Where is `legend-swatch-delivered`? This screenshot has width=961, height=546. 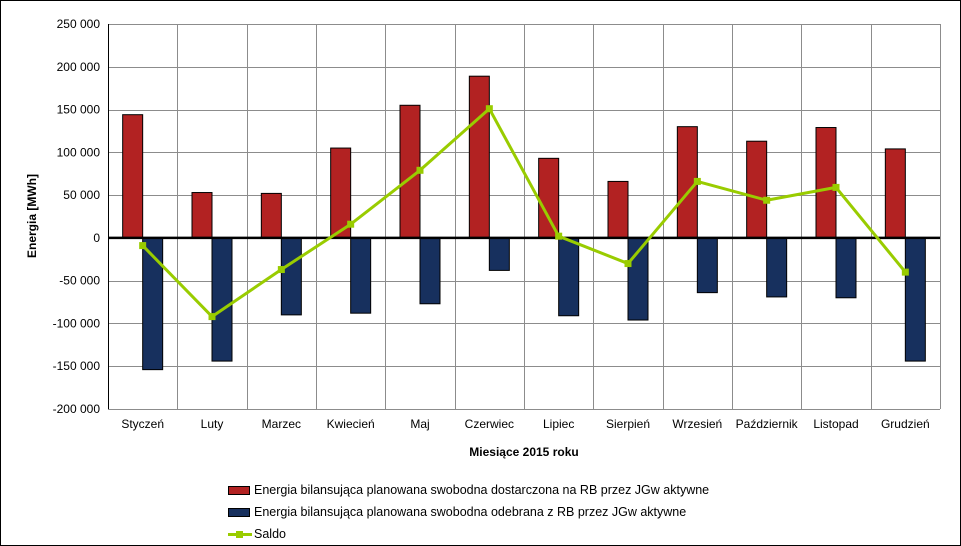
legend-swatch-delivered is located at coordinates (239, 490).